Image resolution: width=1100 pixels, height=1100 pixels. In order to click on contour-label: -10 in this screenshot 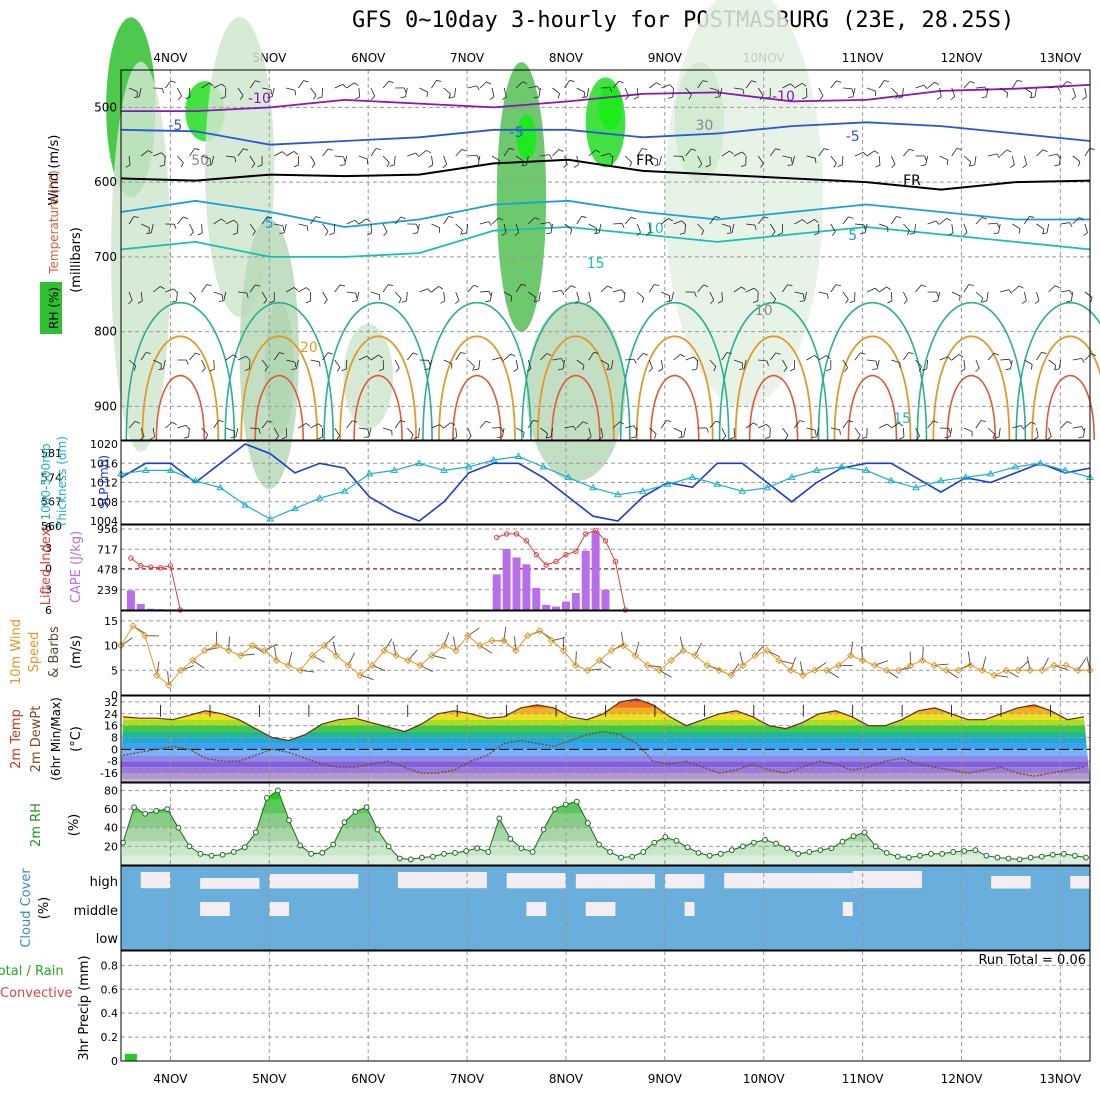, I will do `click(783, 97)`.